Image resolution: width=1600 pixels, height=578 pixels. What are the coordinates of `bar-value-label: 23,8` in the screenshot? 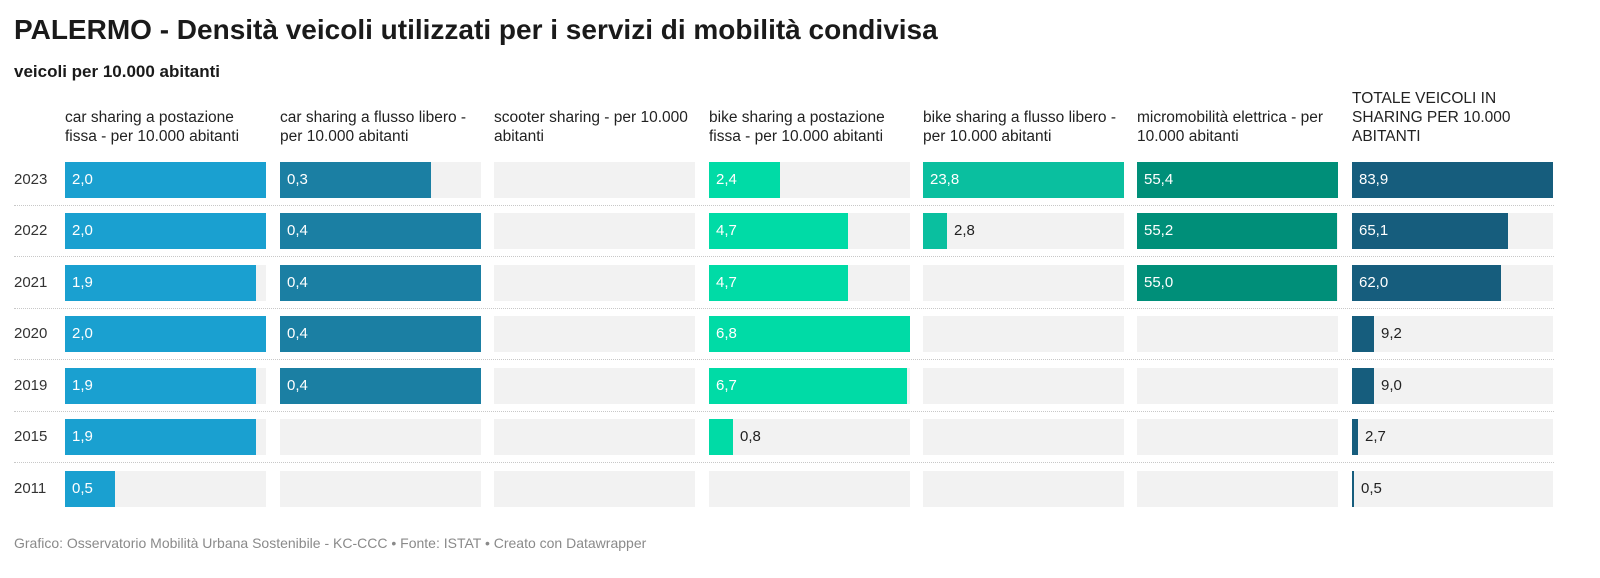 It's located at (945, 179).